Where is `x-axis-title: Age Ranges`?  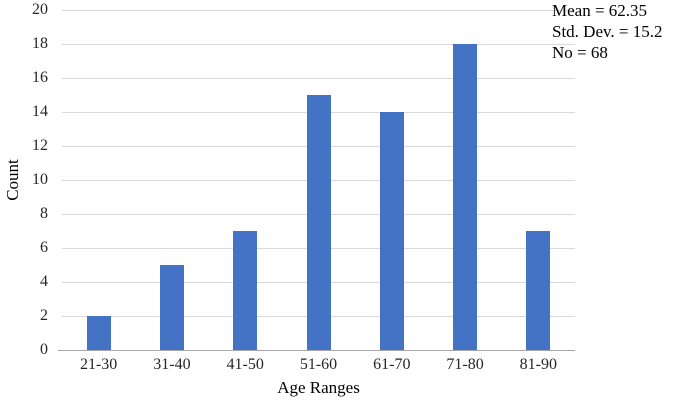
x-axis-title: Age Ranges is located at coordinates (318, 387).